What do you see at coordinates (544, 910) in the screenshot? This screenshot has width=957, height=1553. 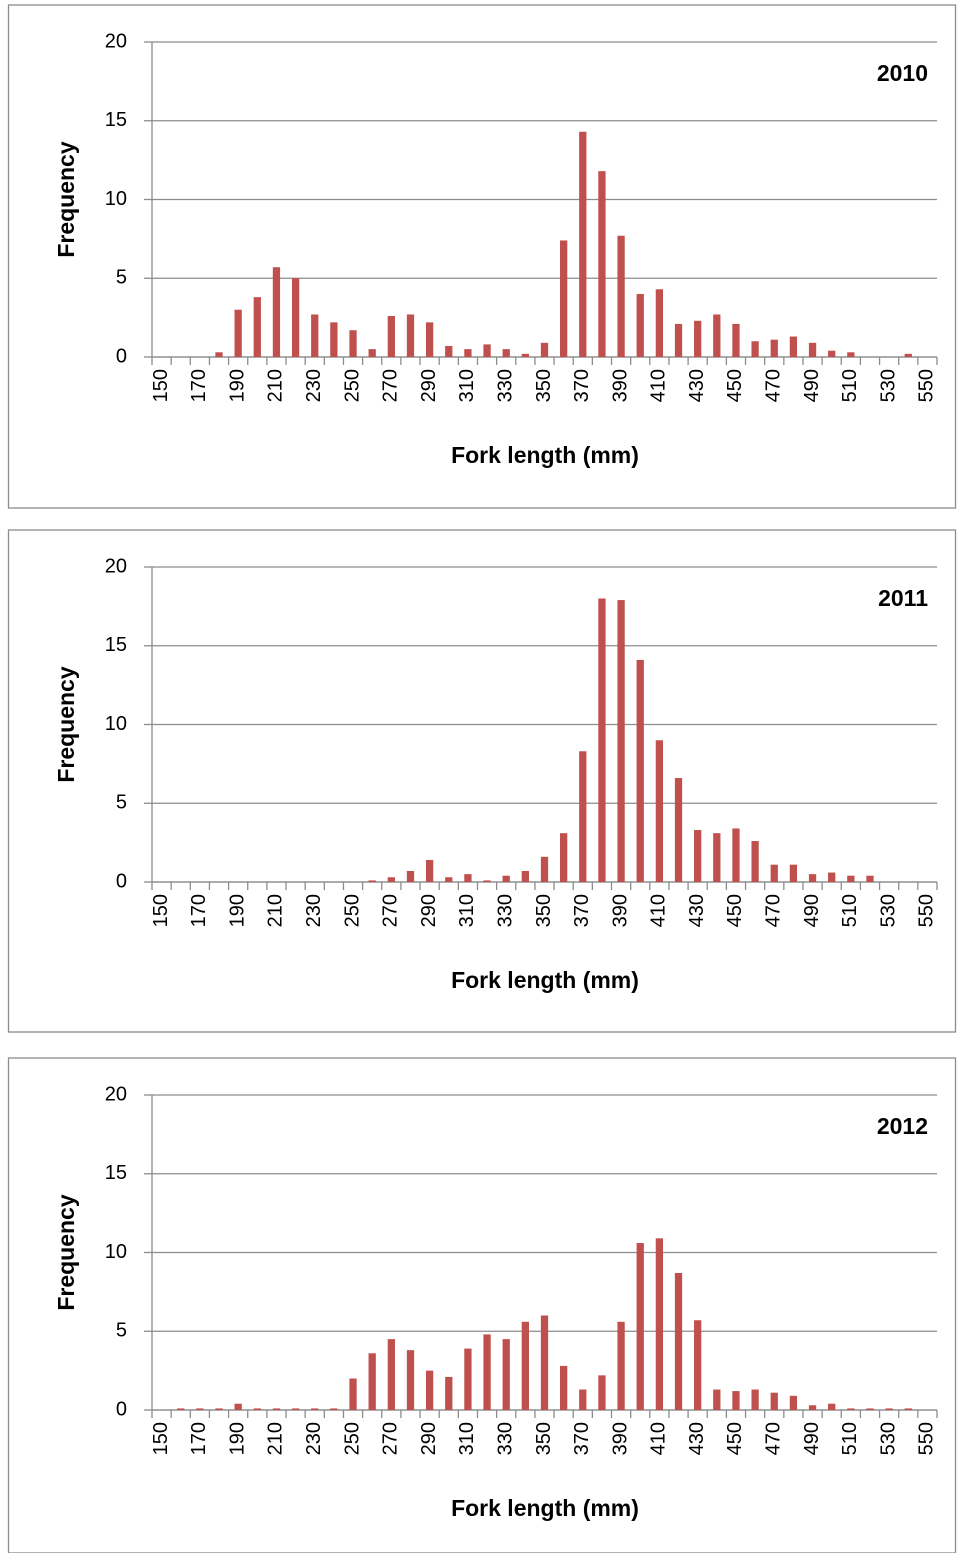 I see `x-tick-label: 350` at bounding box center [544, 910].